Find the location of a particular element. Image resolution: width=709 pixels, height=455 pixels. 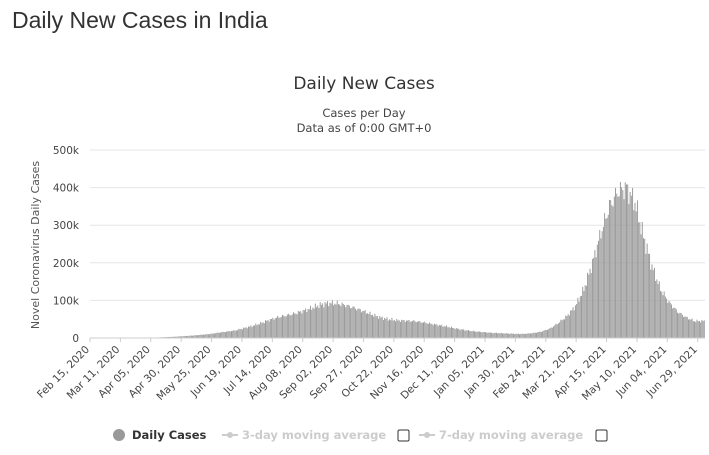

legend-label: Daily Cases is located at coordinates (169, 435).